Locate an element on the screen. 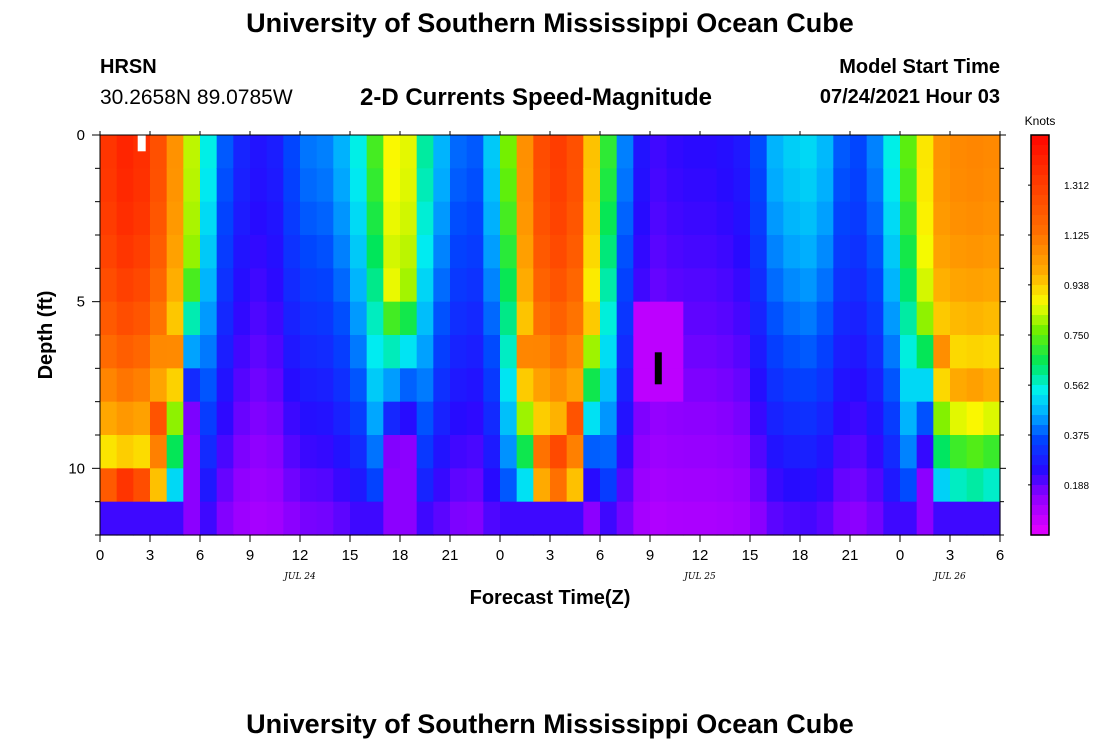  y-tick-label: 0 is located at coordinates (81, 135).